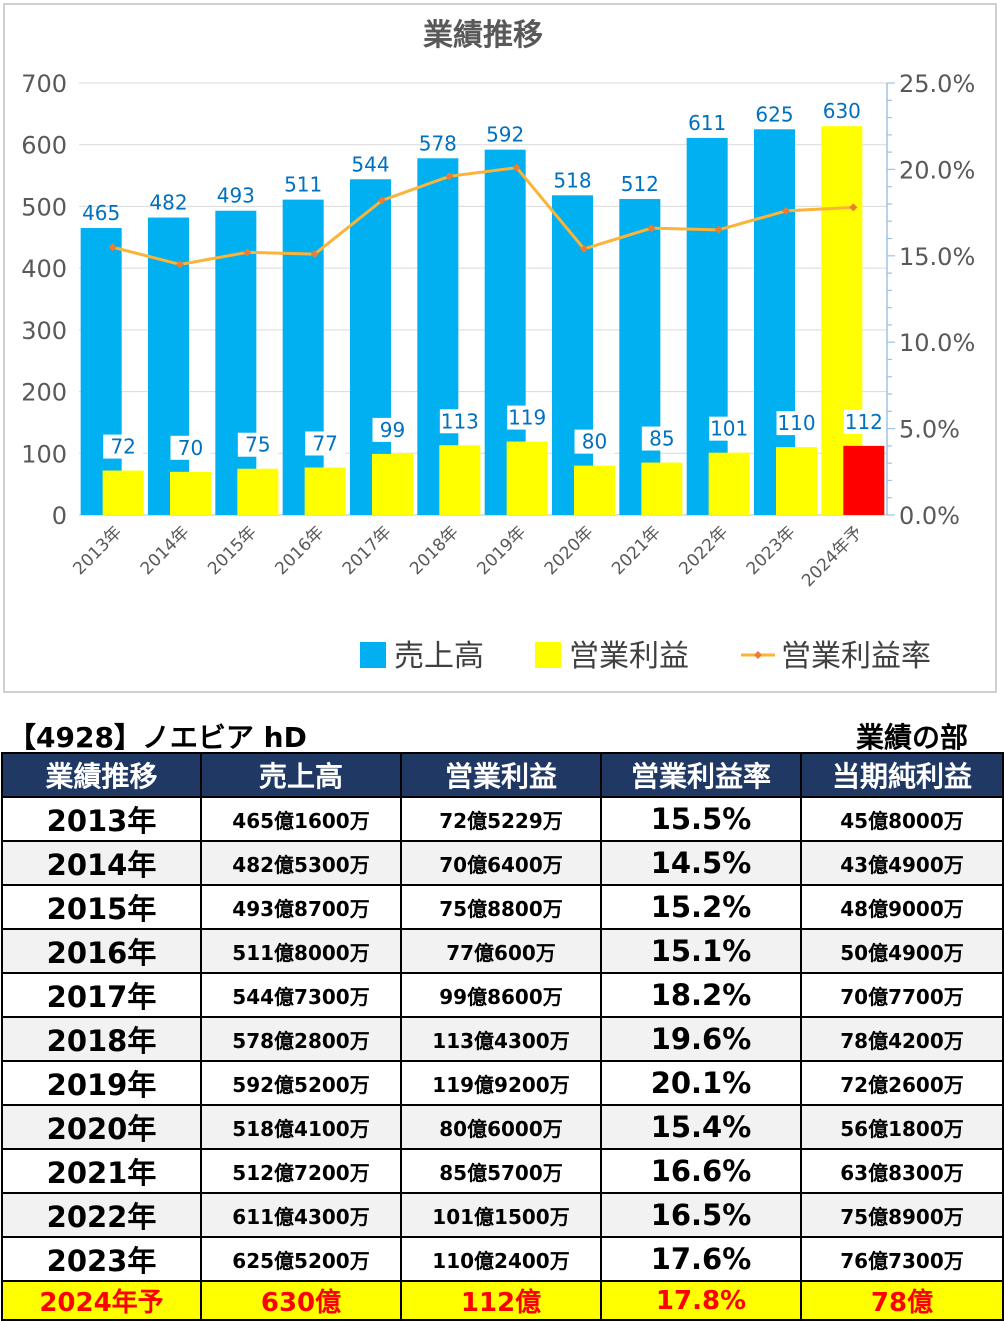 Image resolution: width=1004 pixels, height=1321 pixels. What do you see at coordinates (501, 1300) in the screenshot?
I see `cell-operating-profit: 112億` at bounding box center [501, 1300].